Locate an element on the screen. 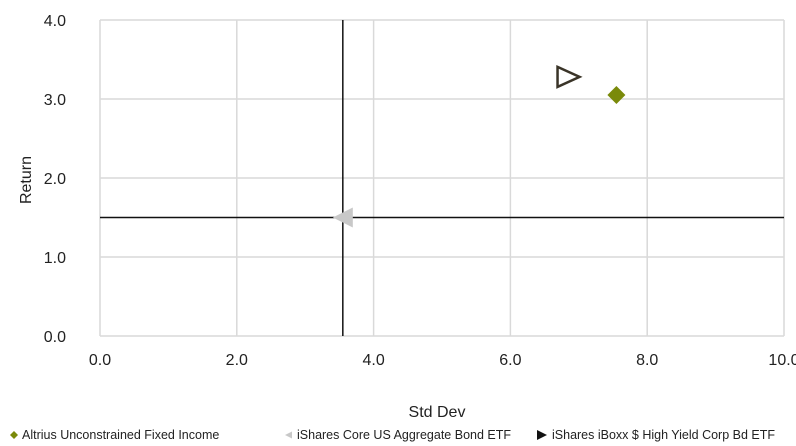 The width and height of the screenshot is (796, 446). x-tick-label: 0.0 is located at coordinates (100, 360).